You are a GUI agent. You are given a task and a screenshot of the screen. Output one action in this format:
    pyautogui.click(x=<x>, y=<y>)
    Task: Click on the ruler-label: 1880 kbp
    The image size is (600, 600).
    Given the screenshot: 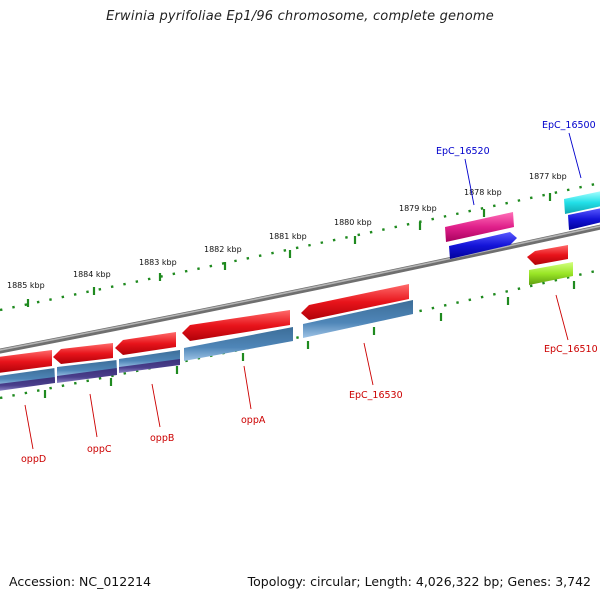 What is the action you would take?
    pyautogui.click(x=353, y=222)
    